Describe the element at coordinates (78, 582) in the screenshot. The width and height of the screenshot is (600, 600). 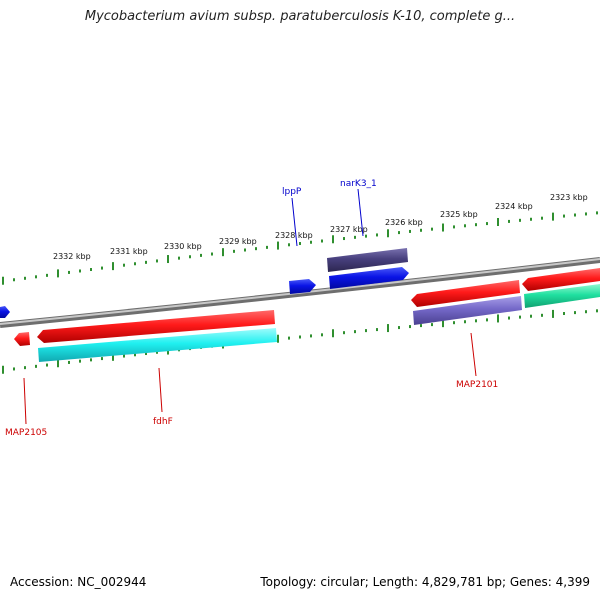
I see `accession-label: Accession: NC_002944` at that location.